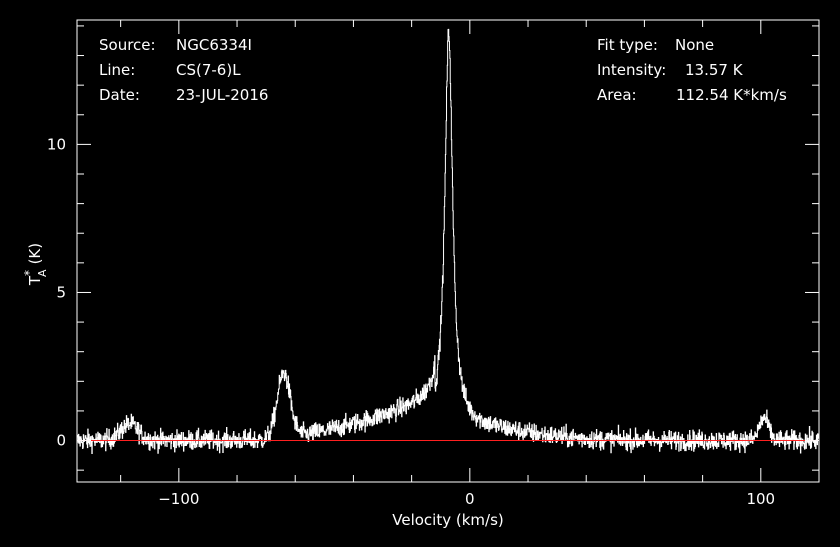  I want to click on intensity-label: Intensity:, so click(631, 70).